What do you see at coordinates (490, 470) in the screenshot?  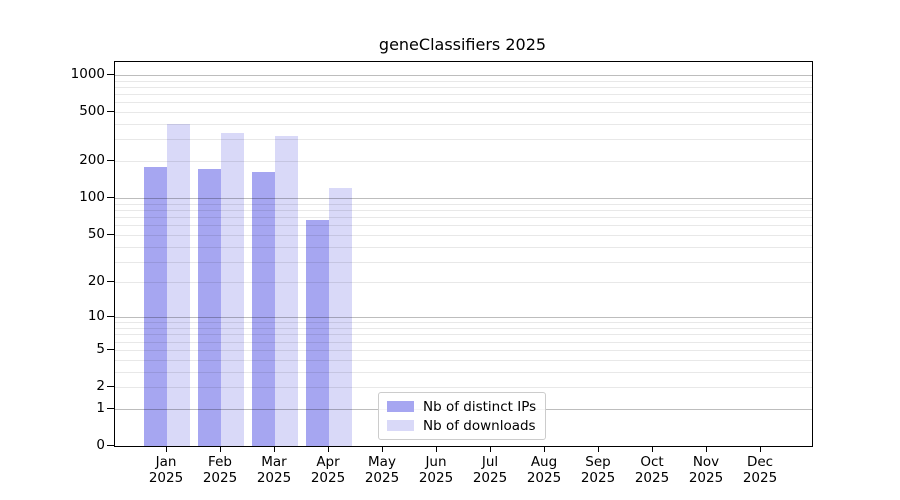 I see `x-tick-label-jul: Jul 2025` at bounding box center [490, 470].